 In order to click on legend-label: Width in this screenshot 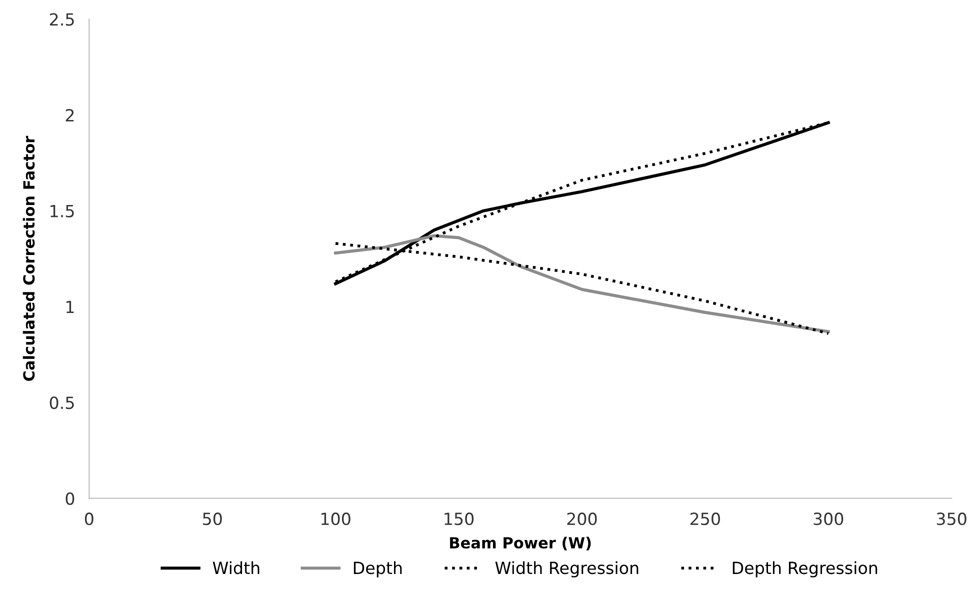, I will do `click(236, 567)`.